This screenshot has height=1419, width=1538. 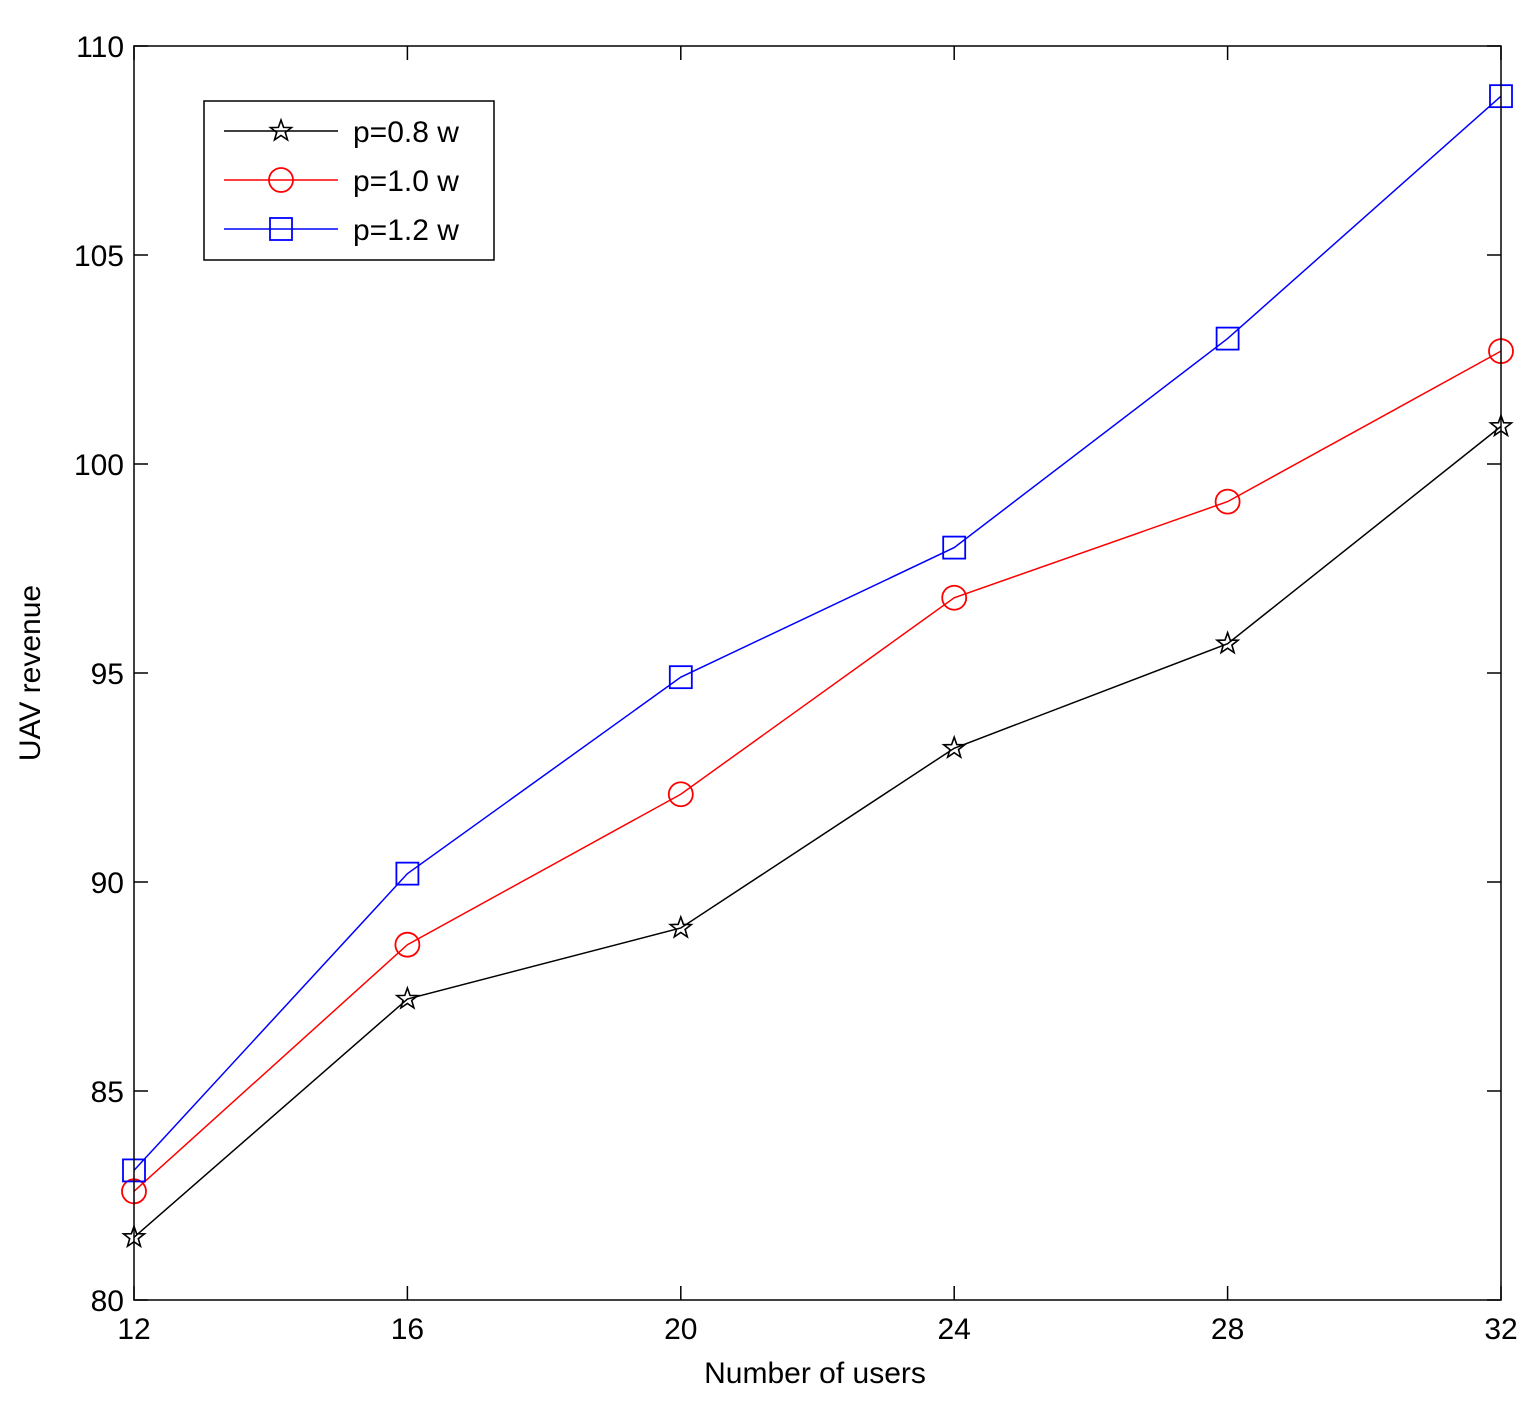 What do you see at coordinates (406, 230) in the screenshot?
I see `legend-label-3: p=1.2 w` at bounding box center [406, 230].